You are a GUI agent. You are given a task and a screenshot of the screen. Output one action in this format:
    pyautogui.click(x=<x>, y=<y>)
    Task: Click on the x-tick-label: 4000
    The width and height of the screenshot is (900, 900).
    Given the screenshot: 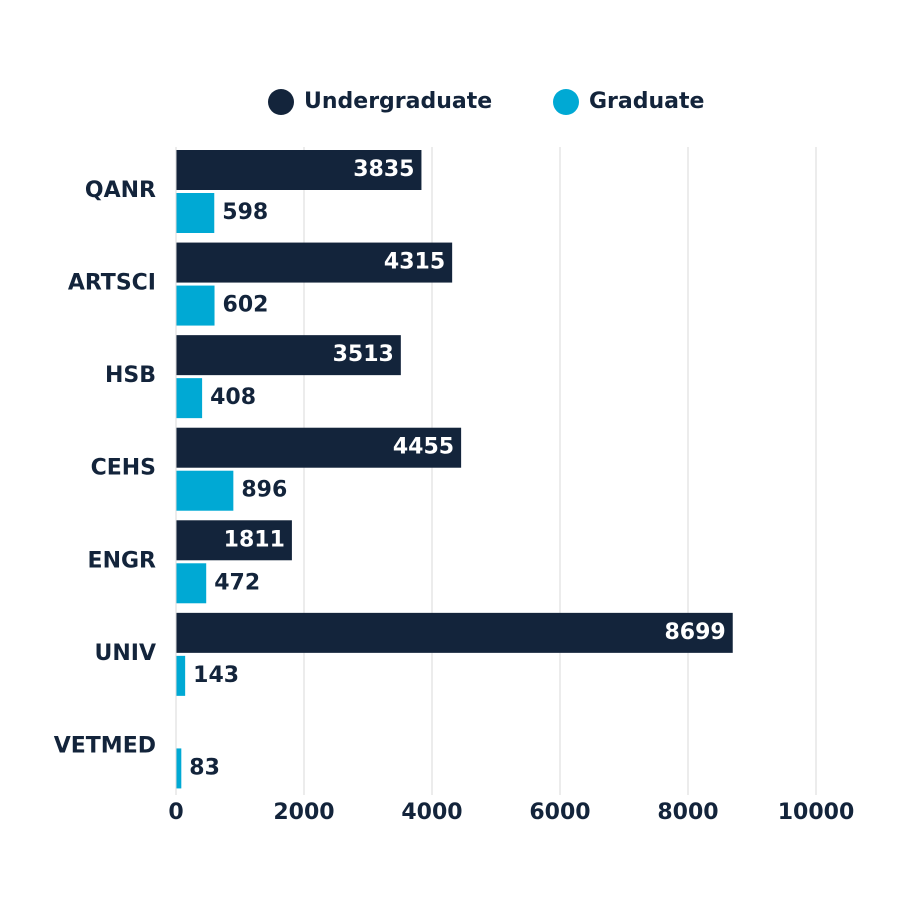 What is the action you would take?
    pyautogui.click(x=431, y=812)
    